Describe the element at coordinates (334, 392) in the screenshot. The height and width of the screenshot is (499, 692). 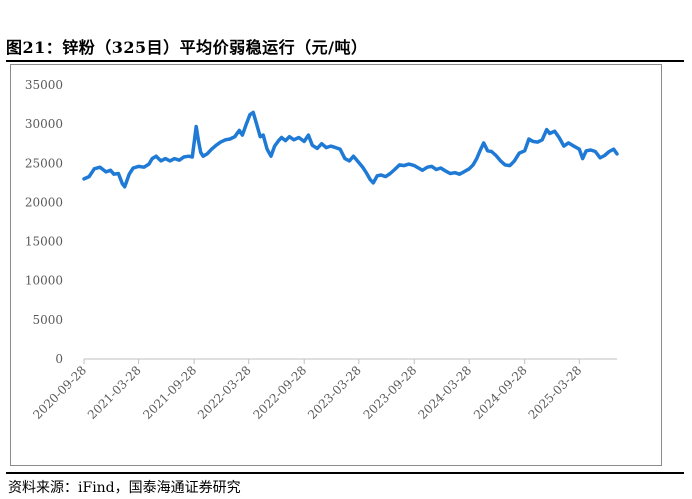
I see `x-tick-label: 2023-03-28` at that location.